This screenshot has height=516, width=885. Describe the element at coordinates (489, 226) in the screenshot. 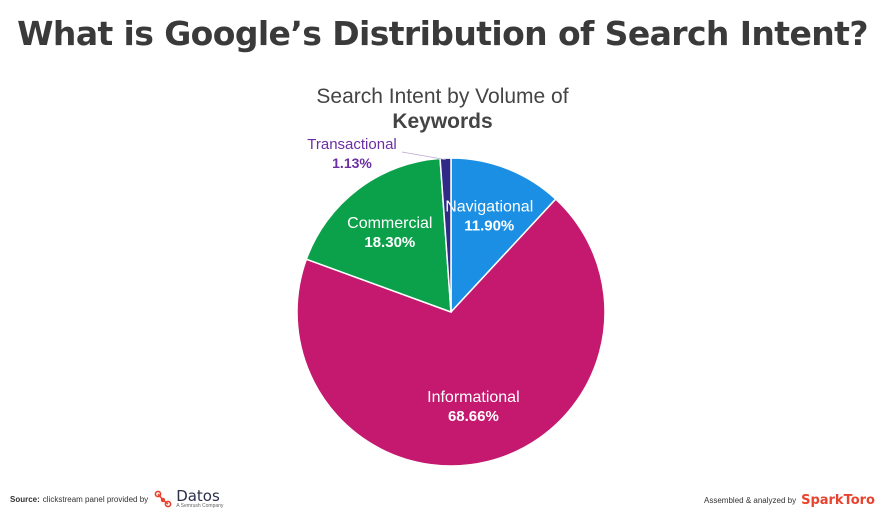

I see `slice-value-navigational: 11.90%` at that location.